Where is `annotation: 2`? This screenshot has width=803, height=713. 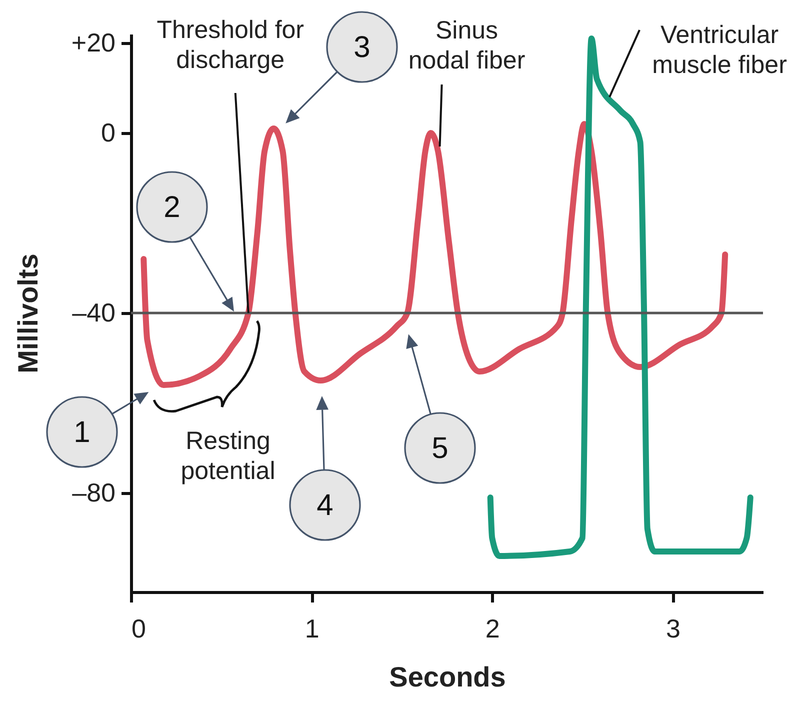
annotation: 2 is located at coordinates (172, 207).